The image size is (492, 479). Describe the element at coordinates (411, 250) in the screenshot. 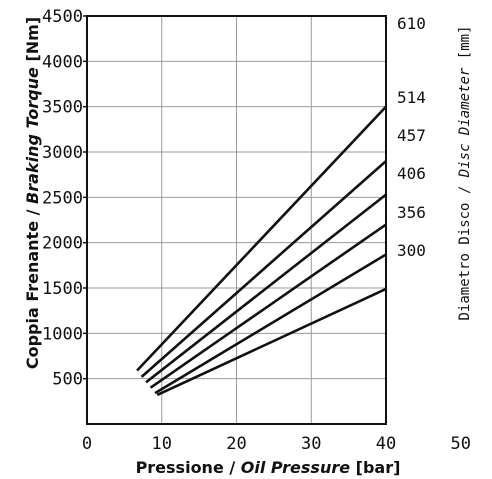

I see `diameter-label: 300` at that location.